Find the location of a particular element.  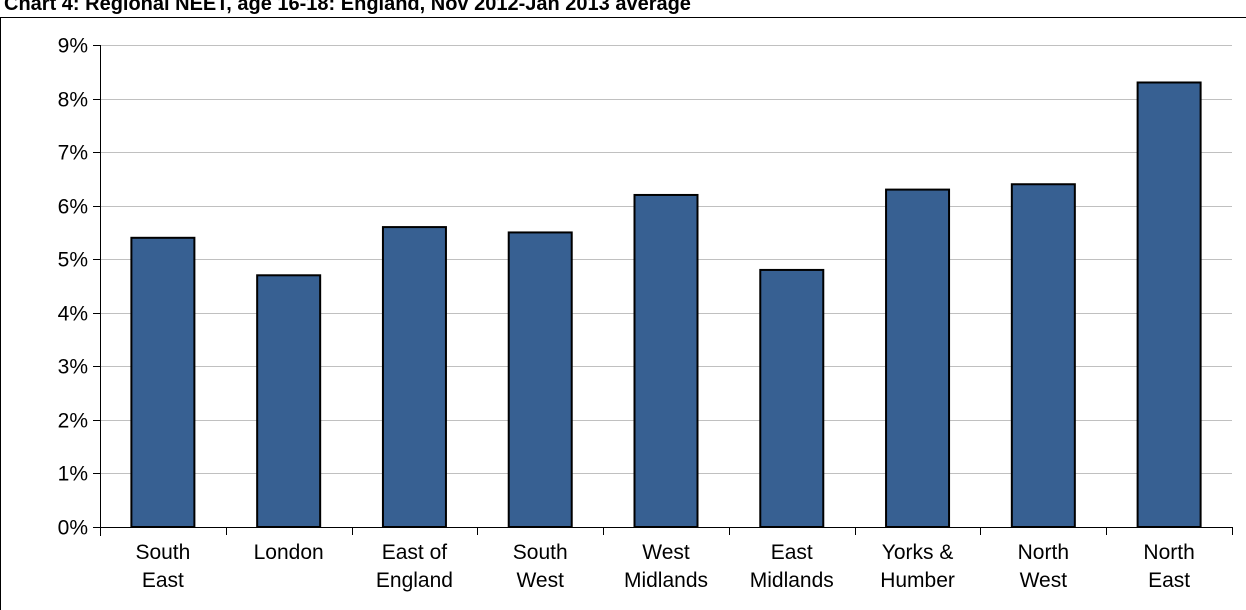

x-tick-label: North West is located at coordinates (1043, 566).